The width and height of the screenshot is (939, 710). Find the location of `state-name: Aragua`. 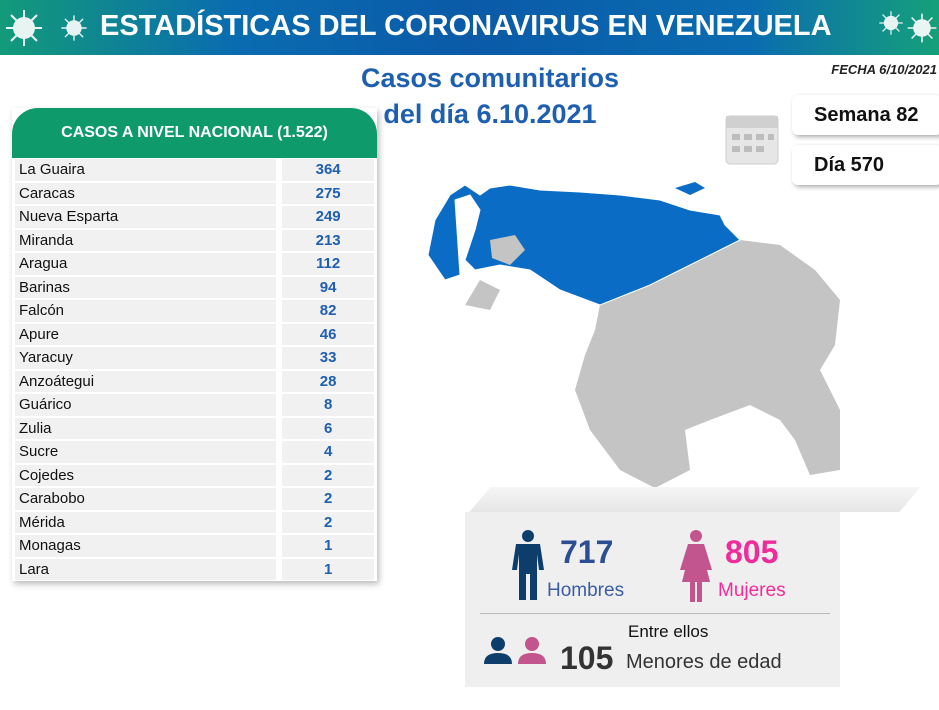

state-name: Aragua is located at coordinates (146, 264).